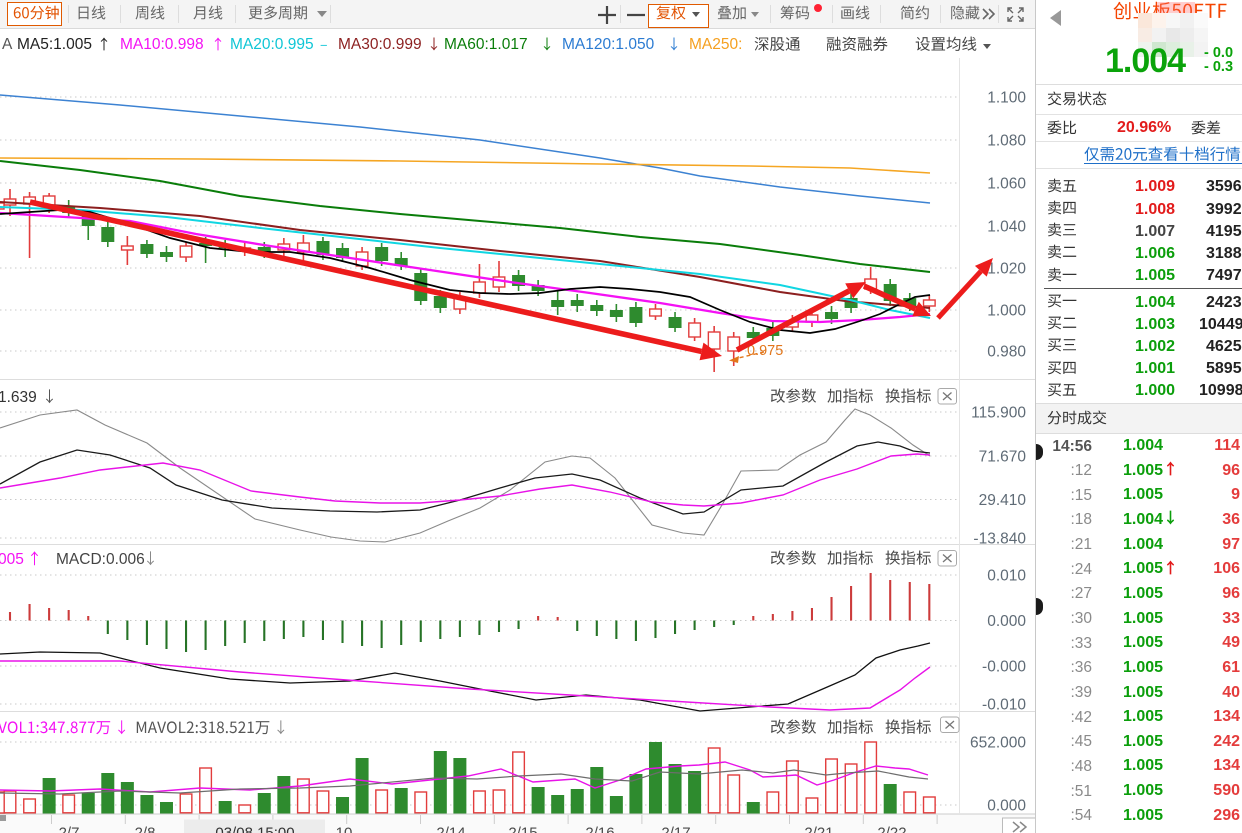 The image size is (1242, 833). I want to click on svg-text: 10, so click(344, 829).